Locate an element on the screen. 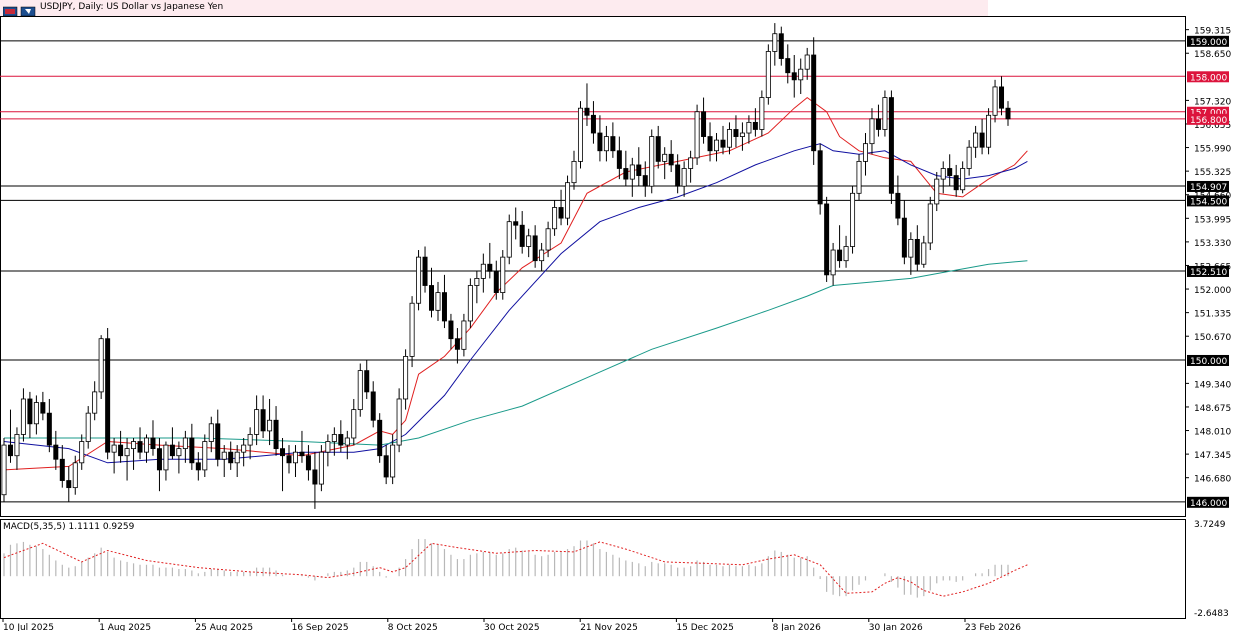  level-price-label: 150.000 is located at coordinates (1208, 362).